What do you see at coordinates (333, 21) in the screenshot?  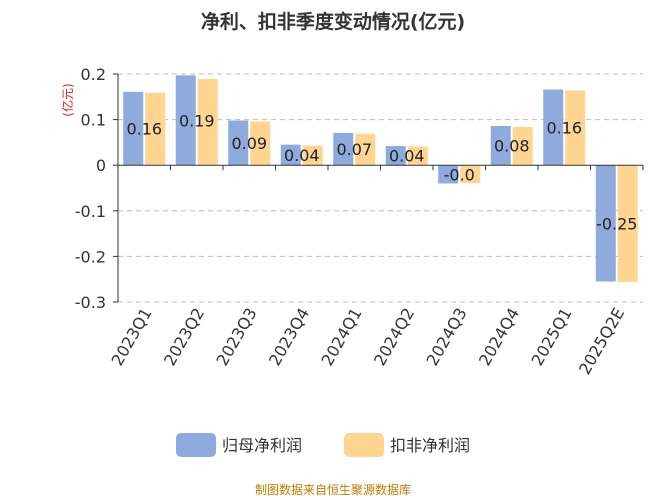 I see `chart-title: 净利、扣非季度变动情况(亿元)` at bounding box center [333, 21].